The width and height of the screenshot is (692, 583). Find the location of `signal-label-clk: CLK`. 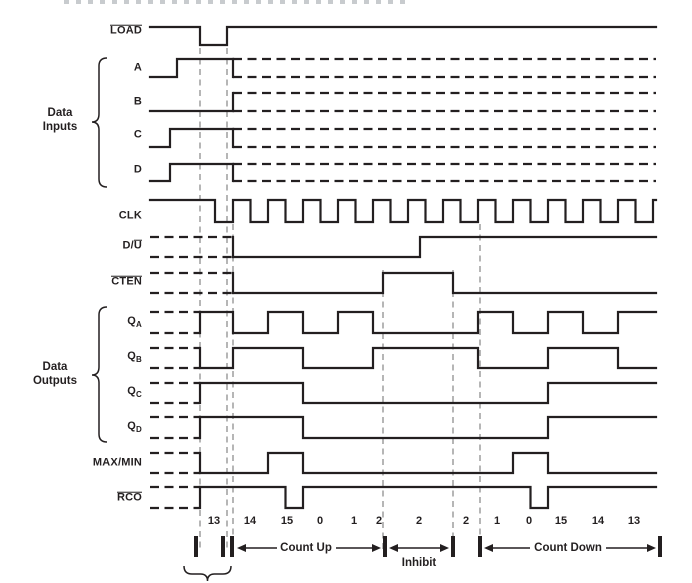

signal-label-clk: CLK is located at coordinates (130, 216).